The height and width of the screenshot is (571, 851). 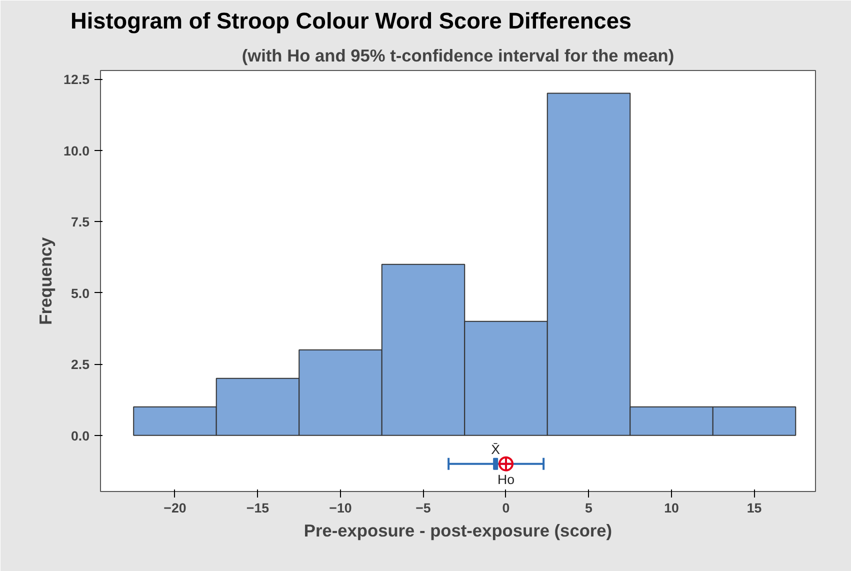 What do you see at coordinates (424, 508) in the screenshot?
I see `x-tick-label: −5` at bounding box center [424, 508].